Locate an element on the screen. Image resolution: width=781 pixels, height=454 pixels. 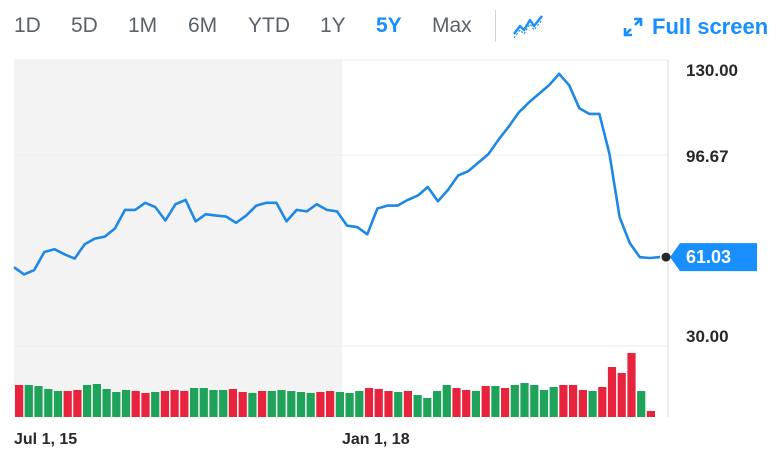
line-chart-icon is located at coordinates (528, 27).